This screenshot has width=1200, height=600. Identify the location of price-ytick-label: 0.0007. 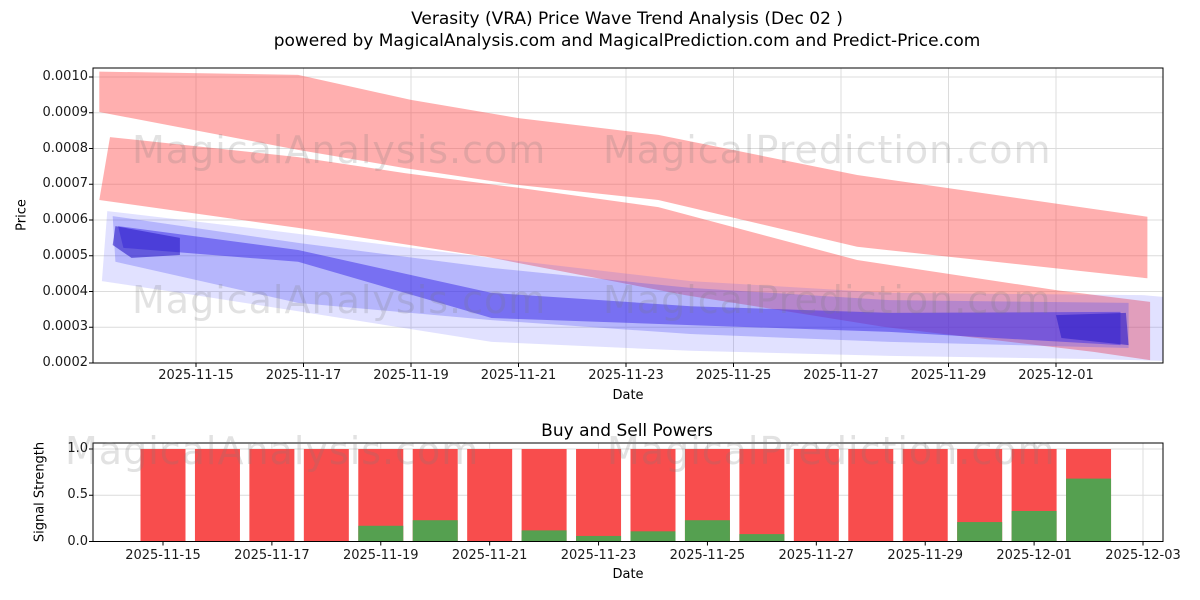
(65, 184).